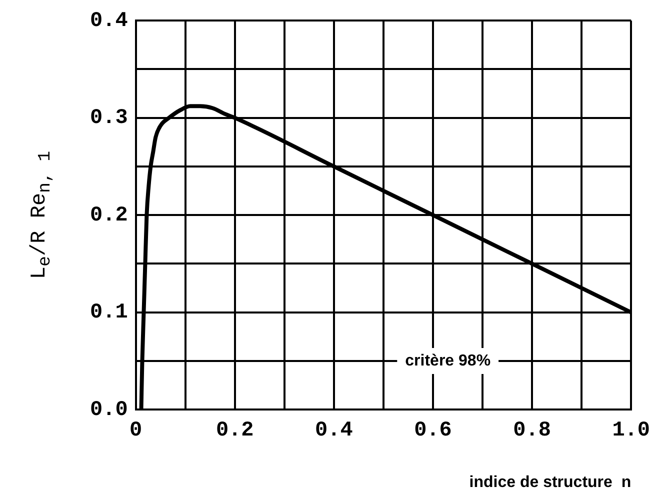  What do you see at coordinates (109, 410) in the screenshot?
I see `y-tick-label: 0.0` at bounding box center [109, 410].